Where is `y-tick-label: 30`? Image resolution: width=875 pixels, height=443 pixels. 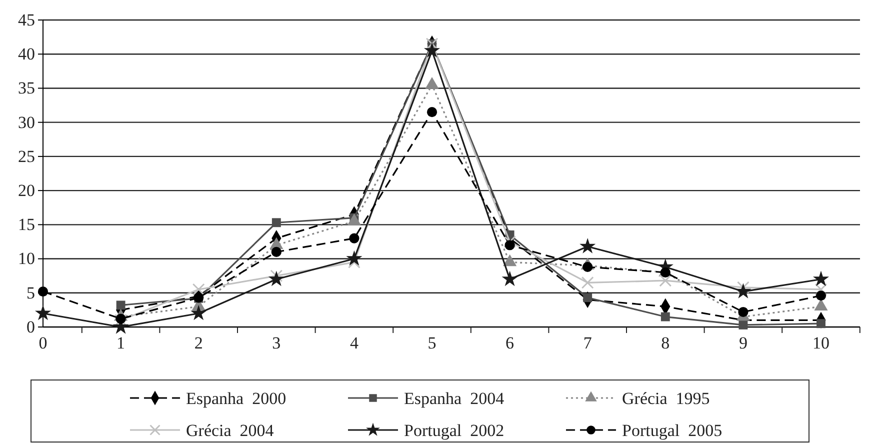 y-tick-label: 30 is located at coordinates (26, 122).